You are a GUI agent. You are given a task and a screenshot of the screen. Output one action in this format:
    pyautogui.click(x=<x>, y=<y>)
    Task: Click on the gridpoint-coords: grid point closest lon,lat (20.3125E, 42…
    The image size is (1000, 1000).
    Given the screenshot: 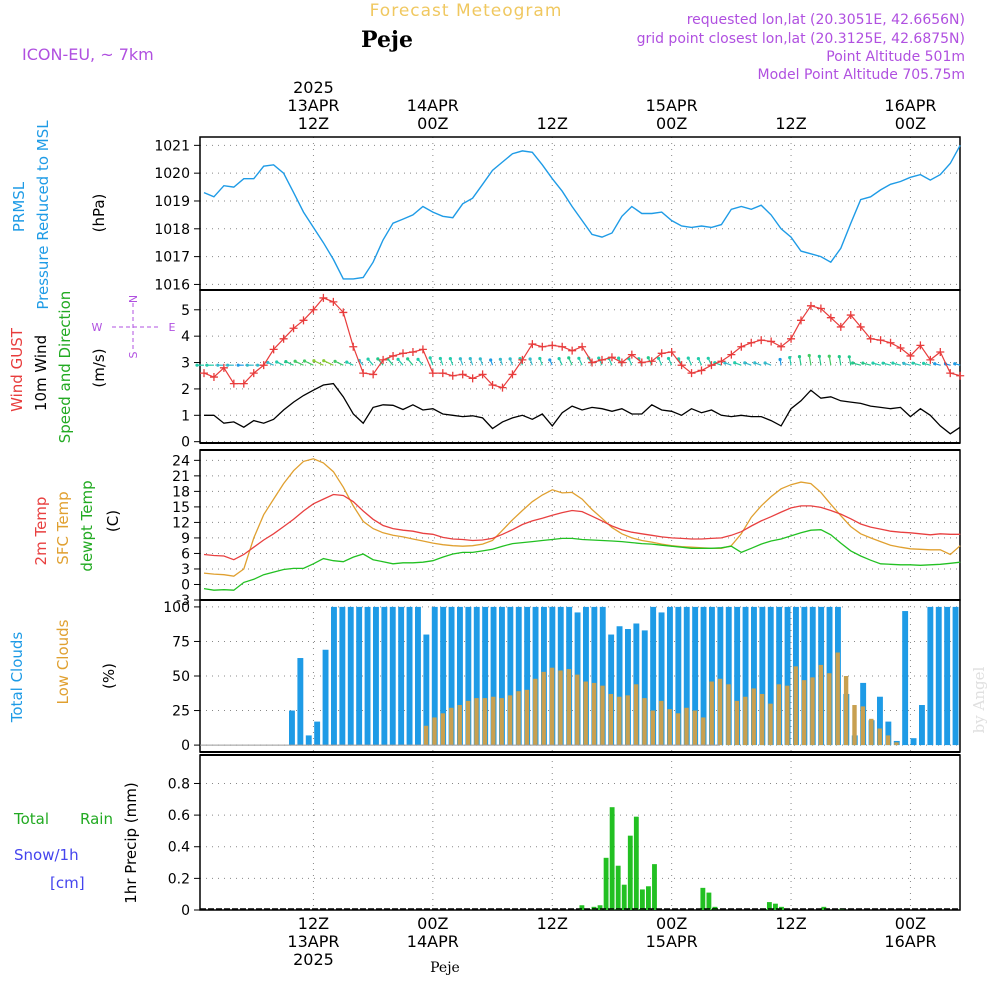 What is the action you would take?
    pyautogui.click(x=801, y=39)
    